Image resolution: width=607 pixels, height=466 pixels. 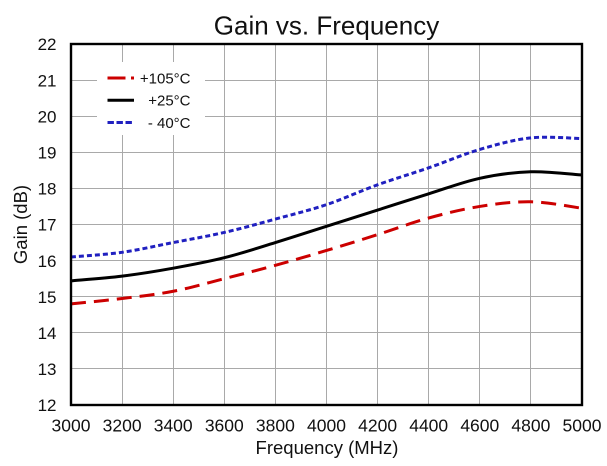 What do you see at coordinates (428, 426) in the screenshot?
I see `x-tick-label: 4400` at bounding box center [428, 426].